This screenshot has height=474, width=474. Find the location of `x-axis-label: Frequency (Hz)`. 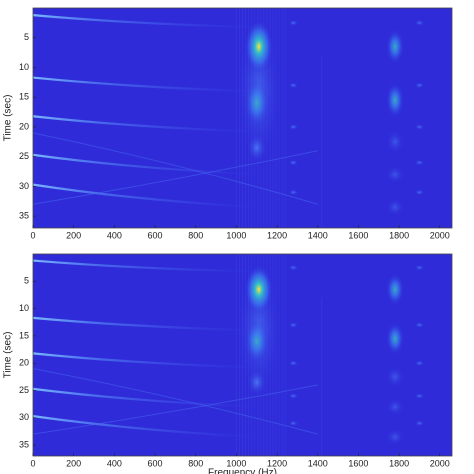

x-axis-label: Frequency (Hz) is located at coordinates (242, 471).